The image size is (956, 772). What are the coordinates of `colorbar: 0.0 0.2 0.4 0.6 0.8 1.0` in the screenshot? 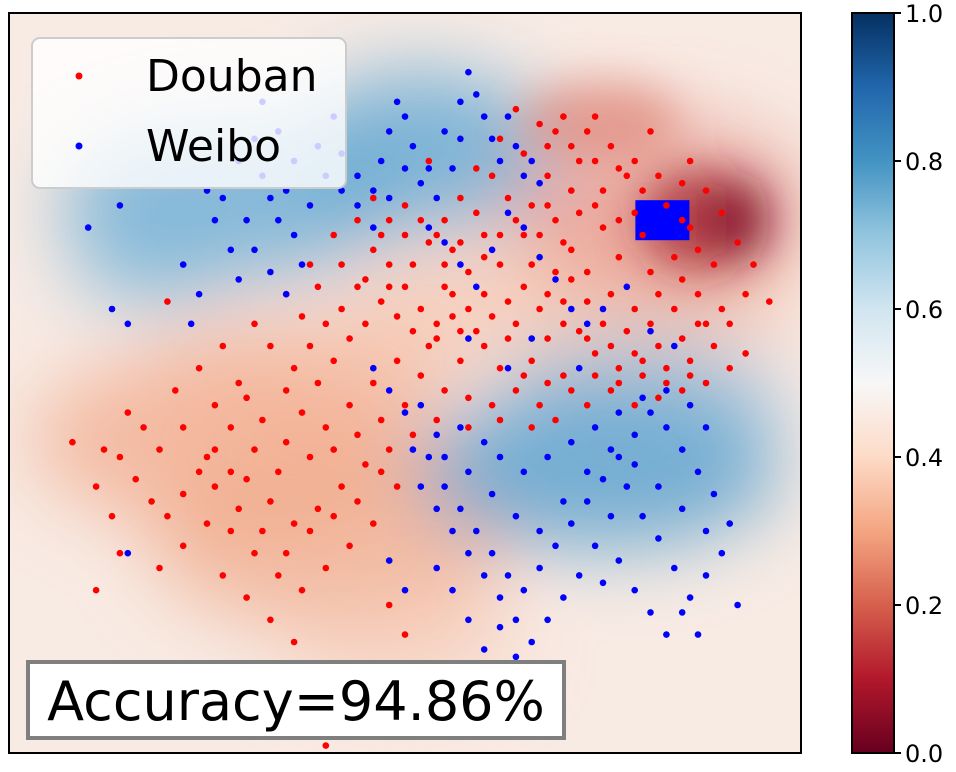 It's located at (897, 384).